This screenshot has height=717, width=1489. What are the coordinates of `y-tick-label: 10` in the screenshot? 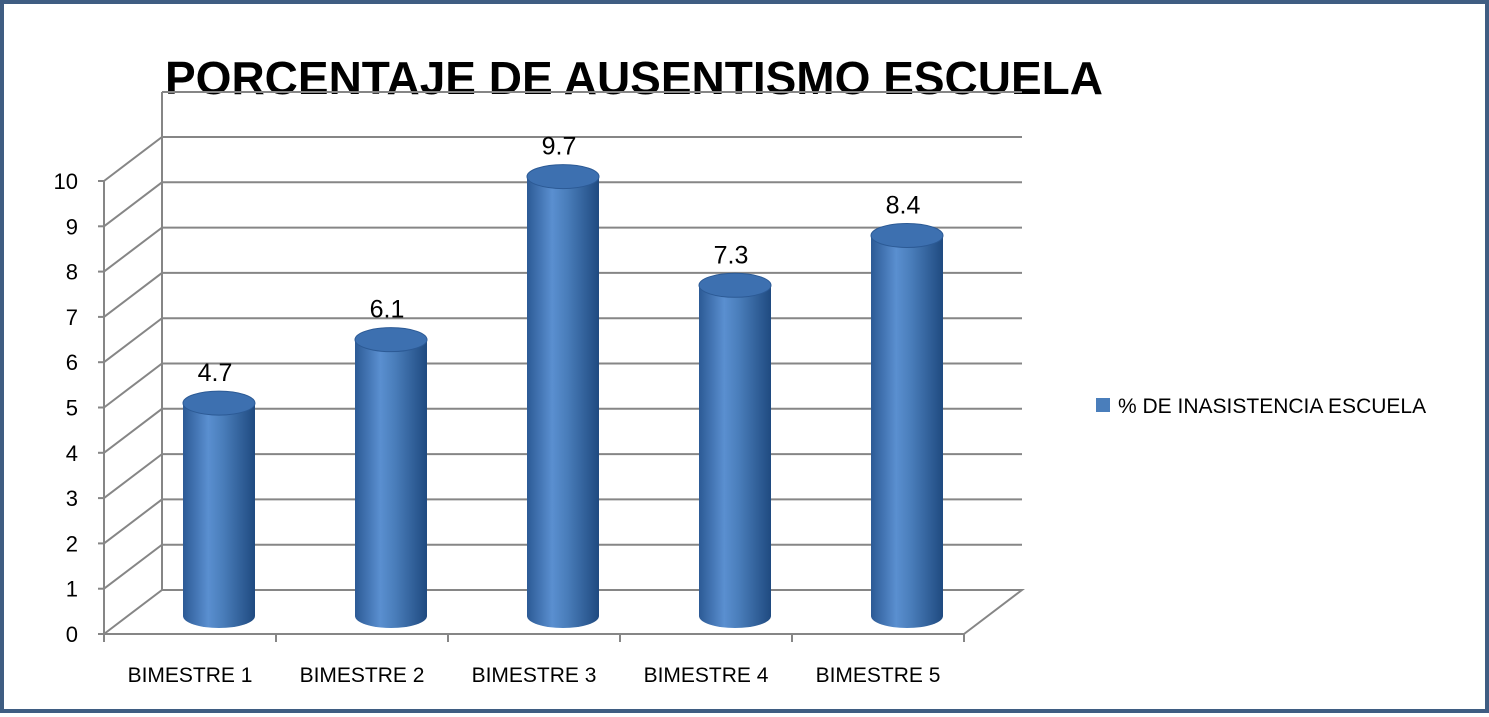 It's located at (66, 181).